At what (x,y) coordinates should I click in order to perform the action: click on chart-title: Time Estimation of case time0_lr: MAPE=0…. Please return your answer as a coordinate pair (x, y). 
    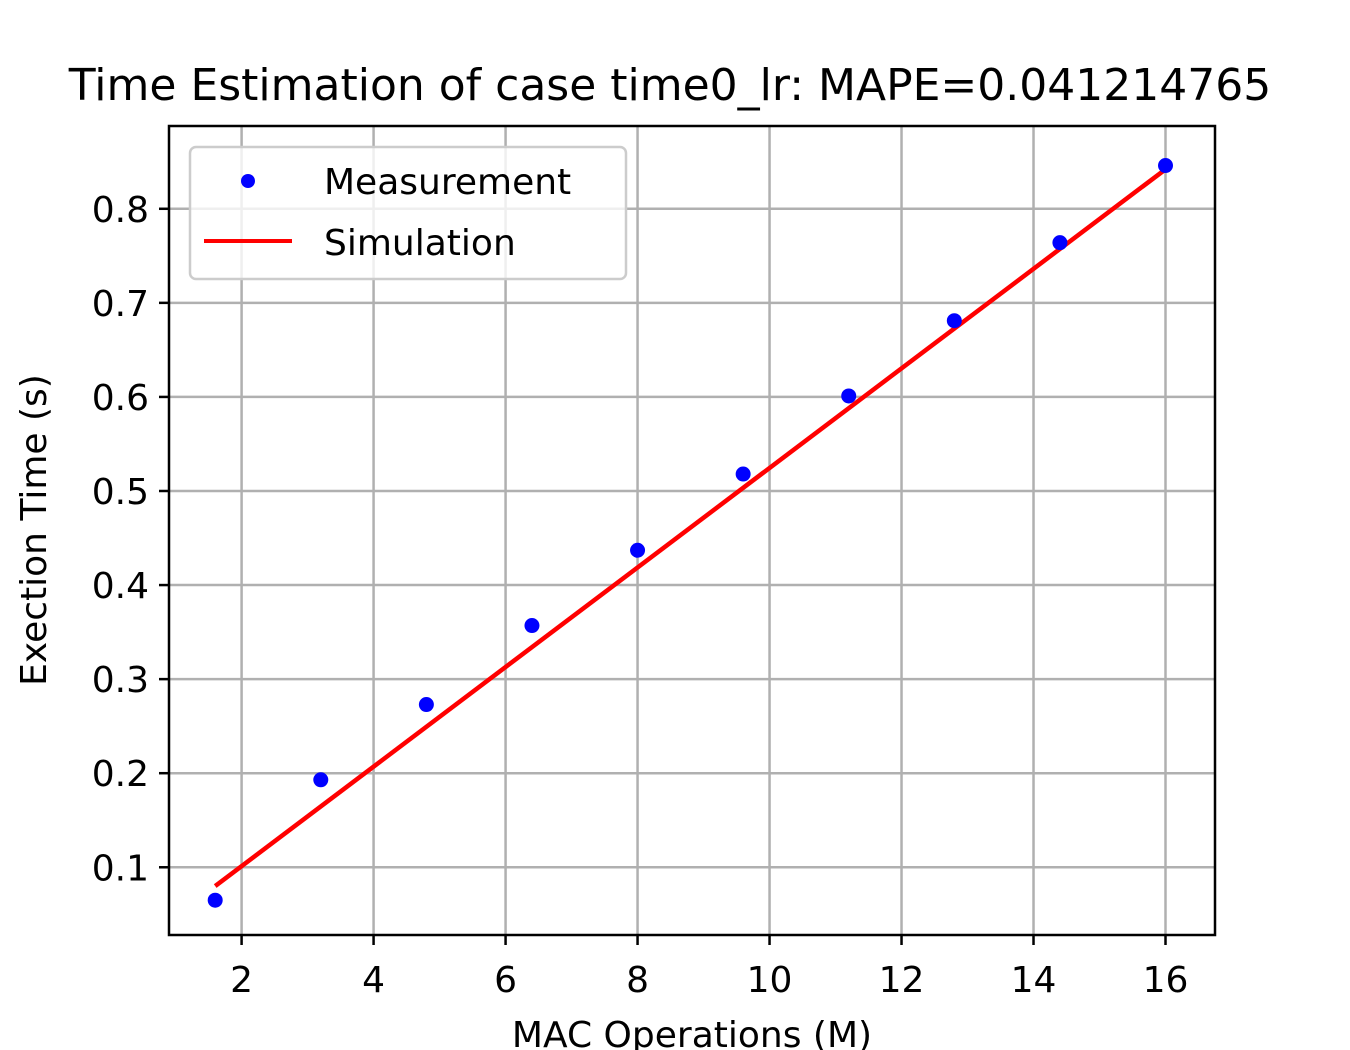
    Looking at the image, I should click on (669, 85).